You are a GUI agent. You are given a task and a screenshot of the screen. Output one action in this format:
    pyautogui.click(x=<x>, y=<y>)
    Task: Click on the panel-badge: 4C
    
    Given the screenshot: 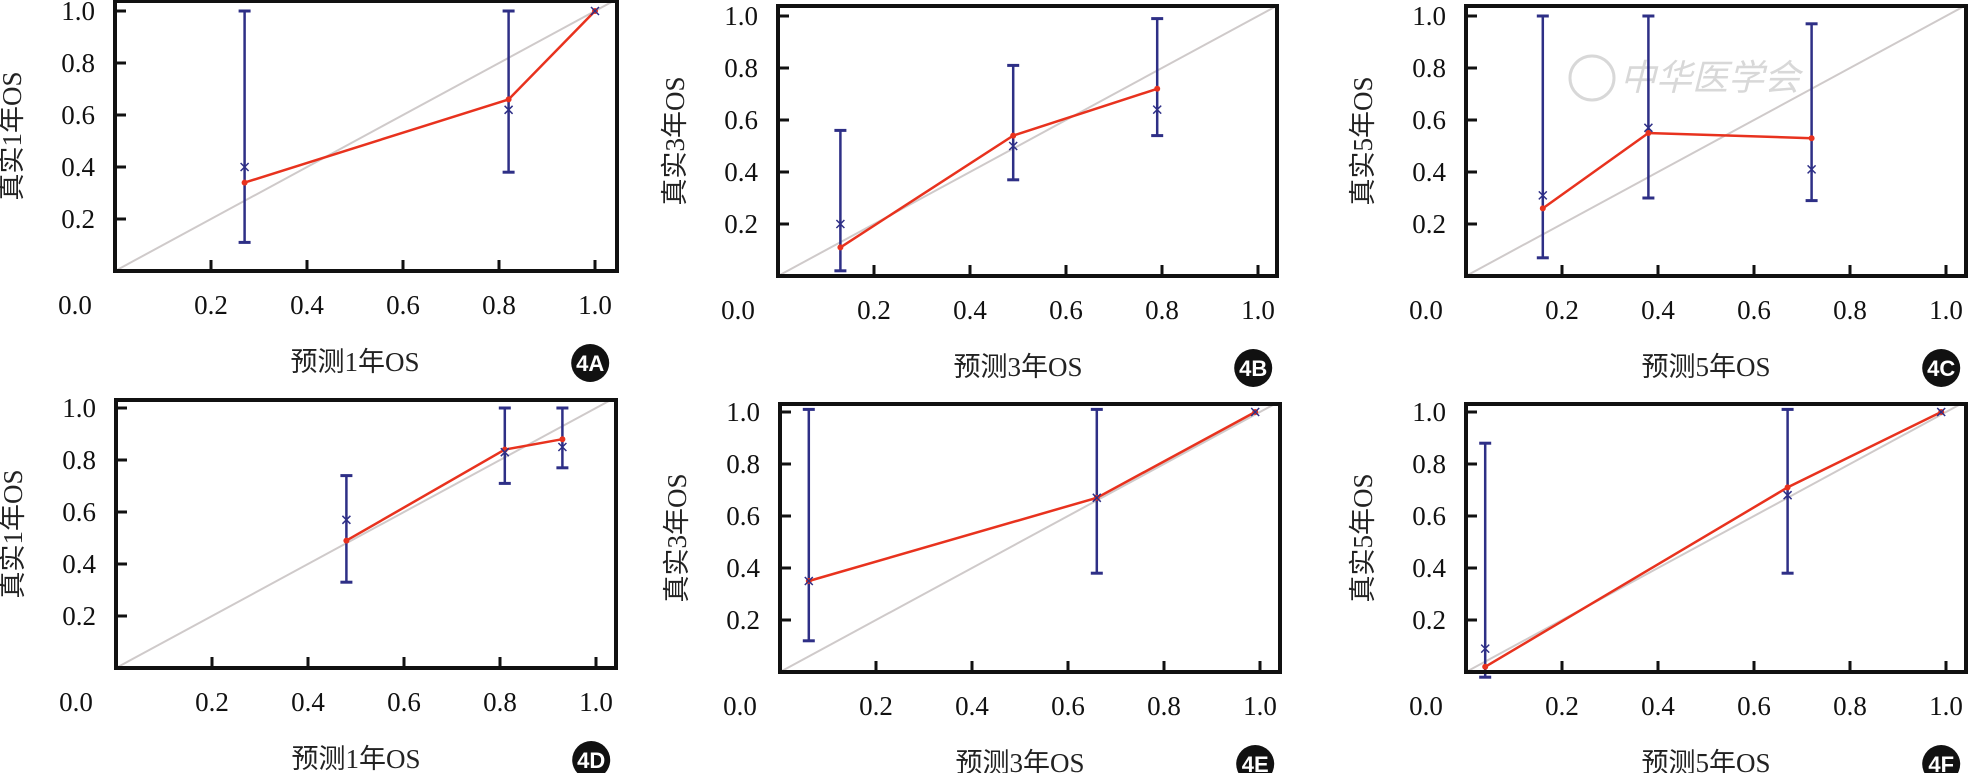 What is the action you would take?
    pyautogui.click(x=1941, y=368)
    